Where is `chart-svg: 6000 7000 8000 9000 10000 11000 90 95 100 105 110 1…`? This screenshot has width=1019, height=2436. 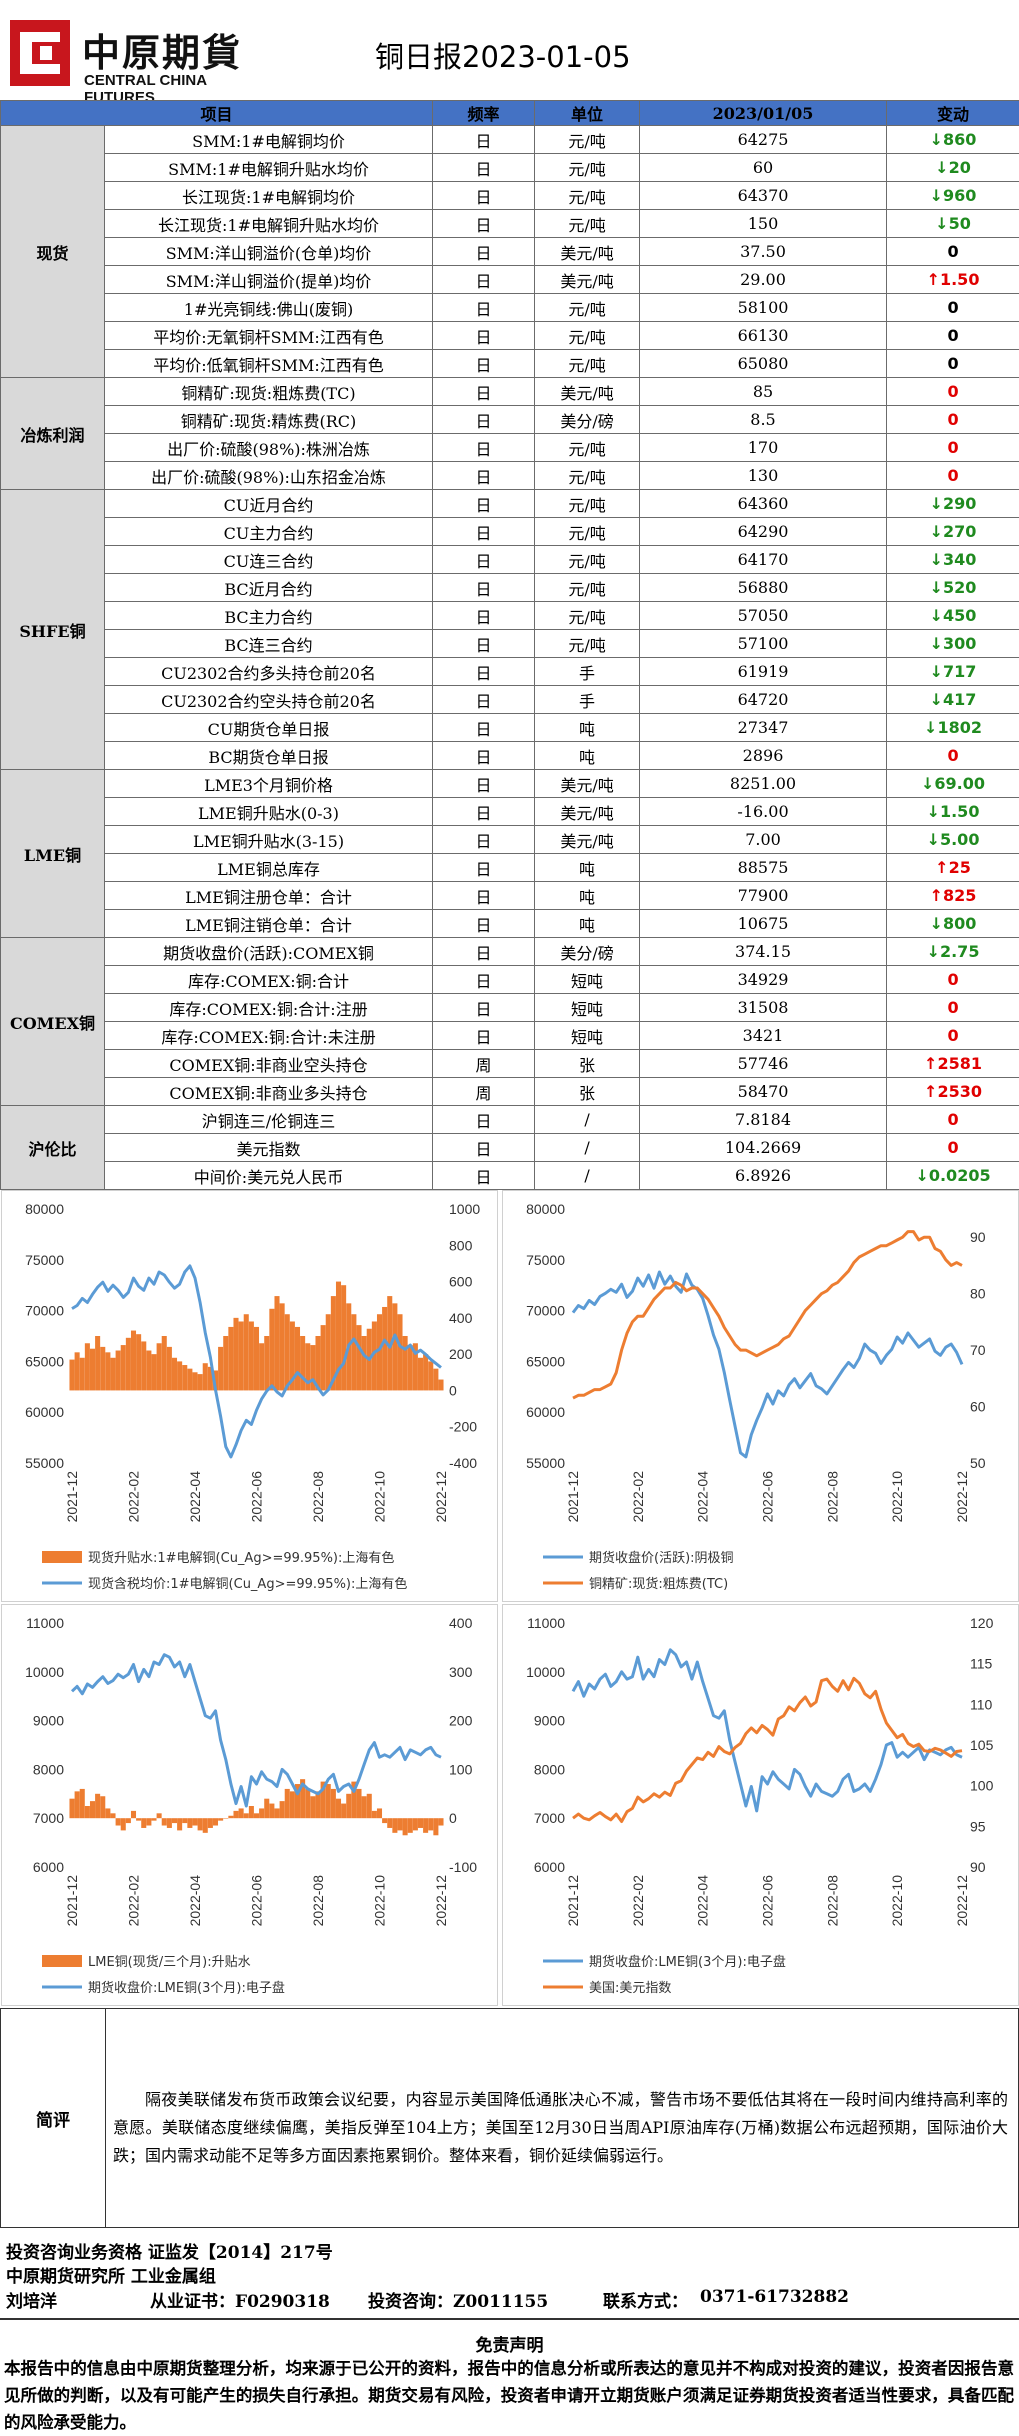 chart-svg: 6000 7000 8000 9000 10000 11000 90 95 100 105 110 1… is located at coordinates (760, 1805).